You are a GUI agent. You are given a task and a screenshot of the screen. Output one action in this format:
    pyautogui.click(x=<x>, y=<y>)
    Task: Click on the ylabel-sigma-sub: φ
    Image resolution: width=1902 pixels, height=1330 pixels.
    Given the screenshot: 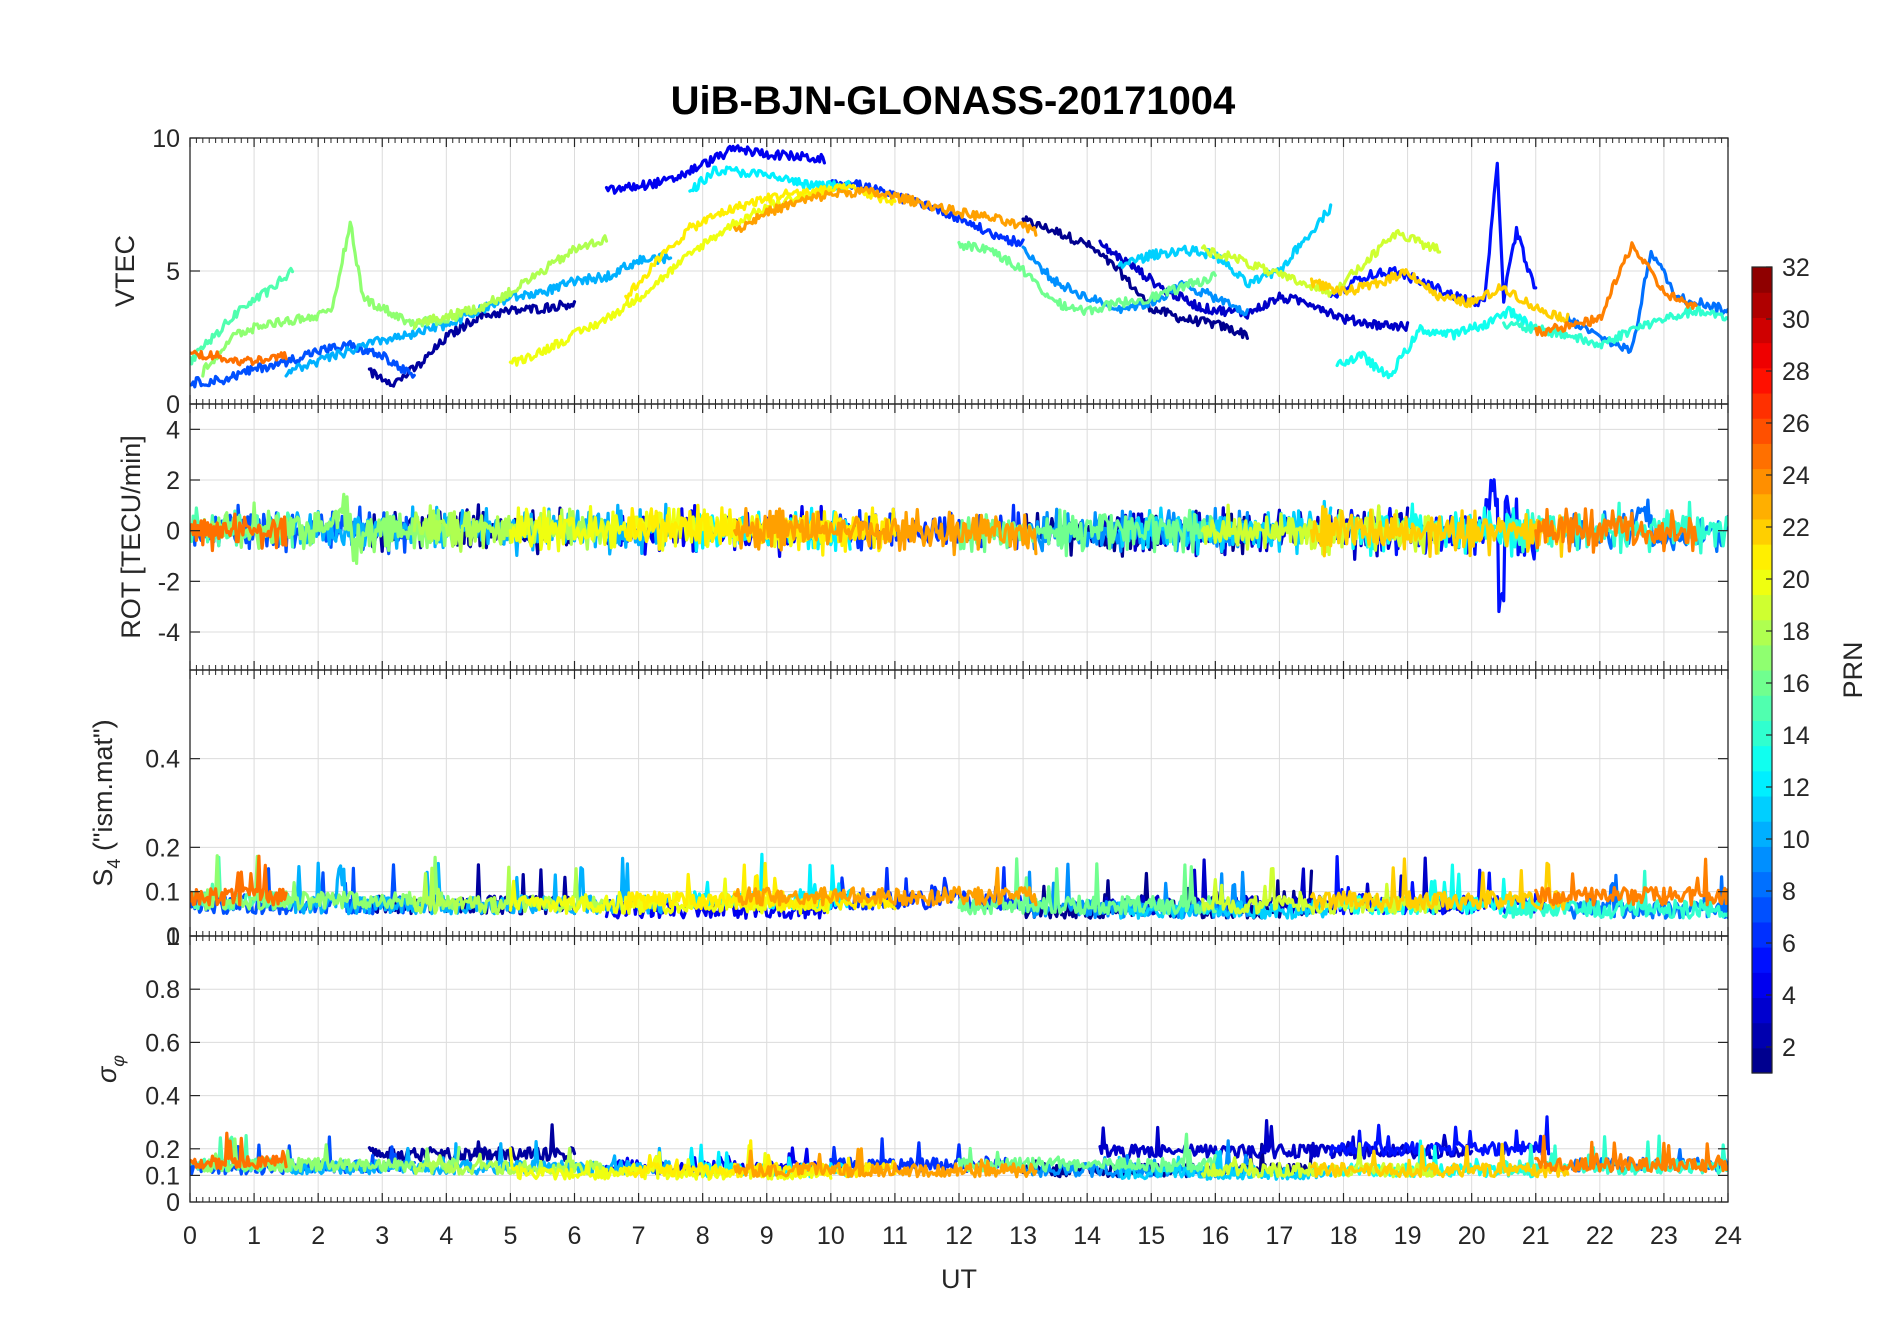 What is the action you would take?
    pyautogui.click(x=118, y=1061)
    